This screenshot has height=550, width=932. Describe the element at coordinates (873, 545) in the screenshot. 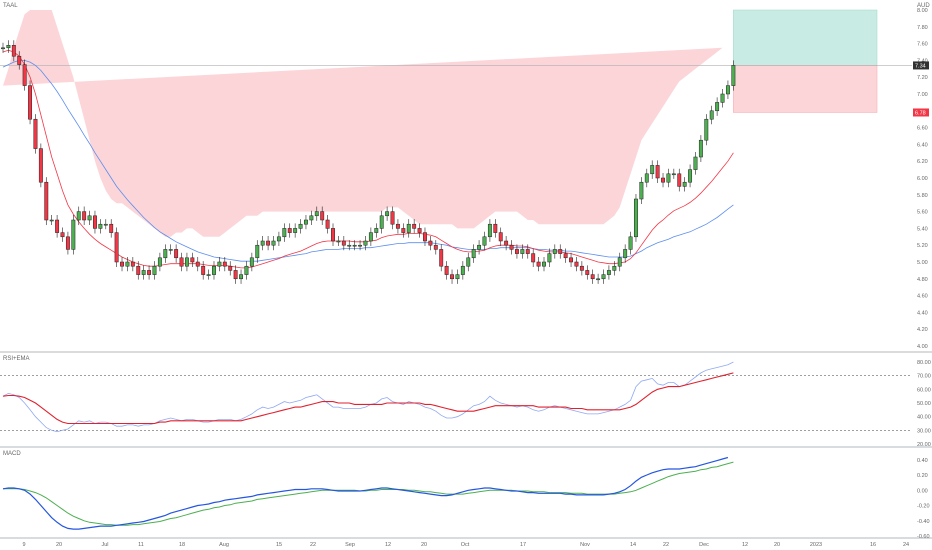

I see `time-tick-label: 16` at that location.